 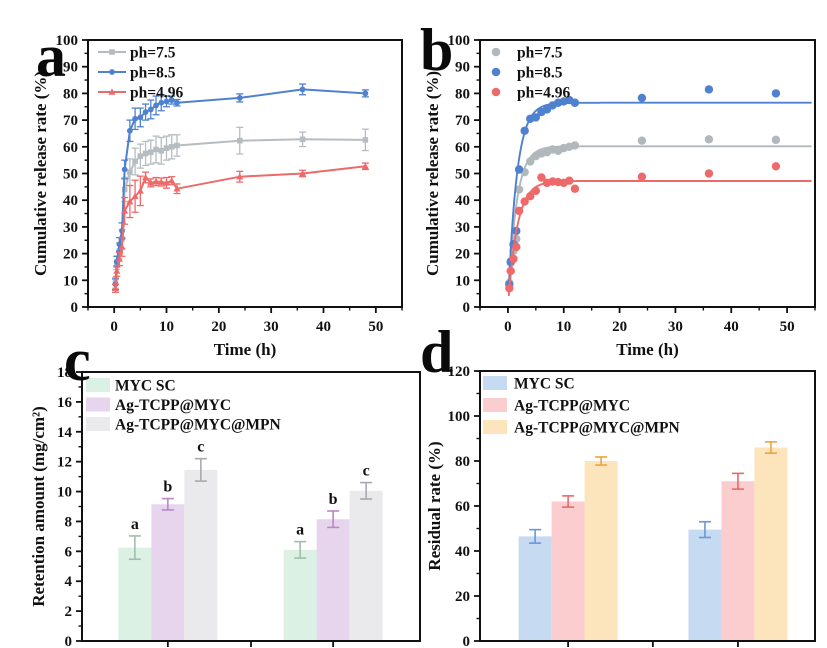 I want to click on y-tick-label: 6, so click(x=69, y=552).